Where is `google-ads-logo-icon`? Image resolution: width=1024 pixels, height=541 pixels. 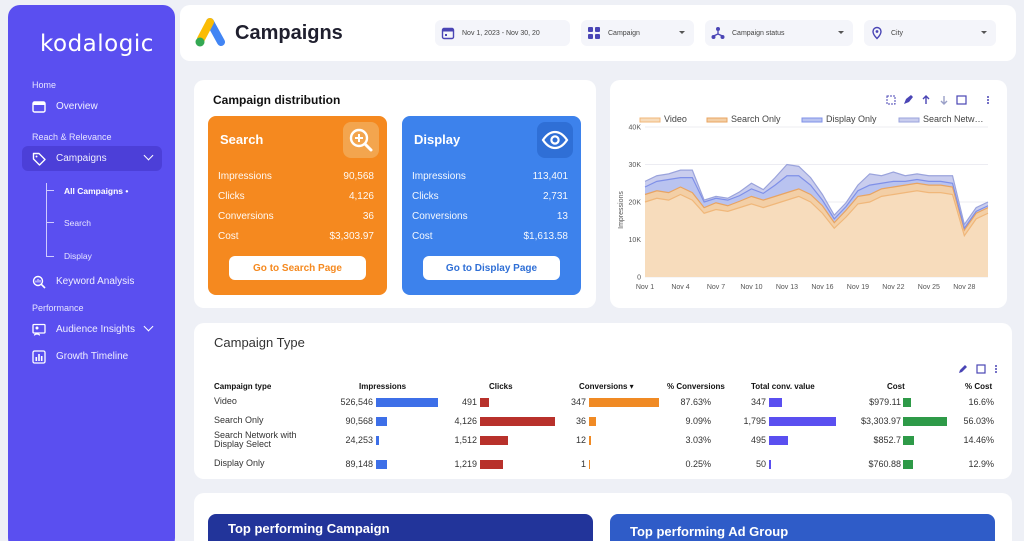 google-ads-logo-icon is located at coordinates (210, 32).